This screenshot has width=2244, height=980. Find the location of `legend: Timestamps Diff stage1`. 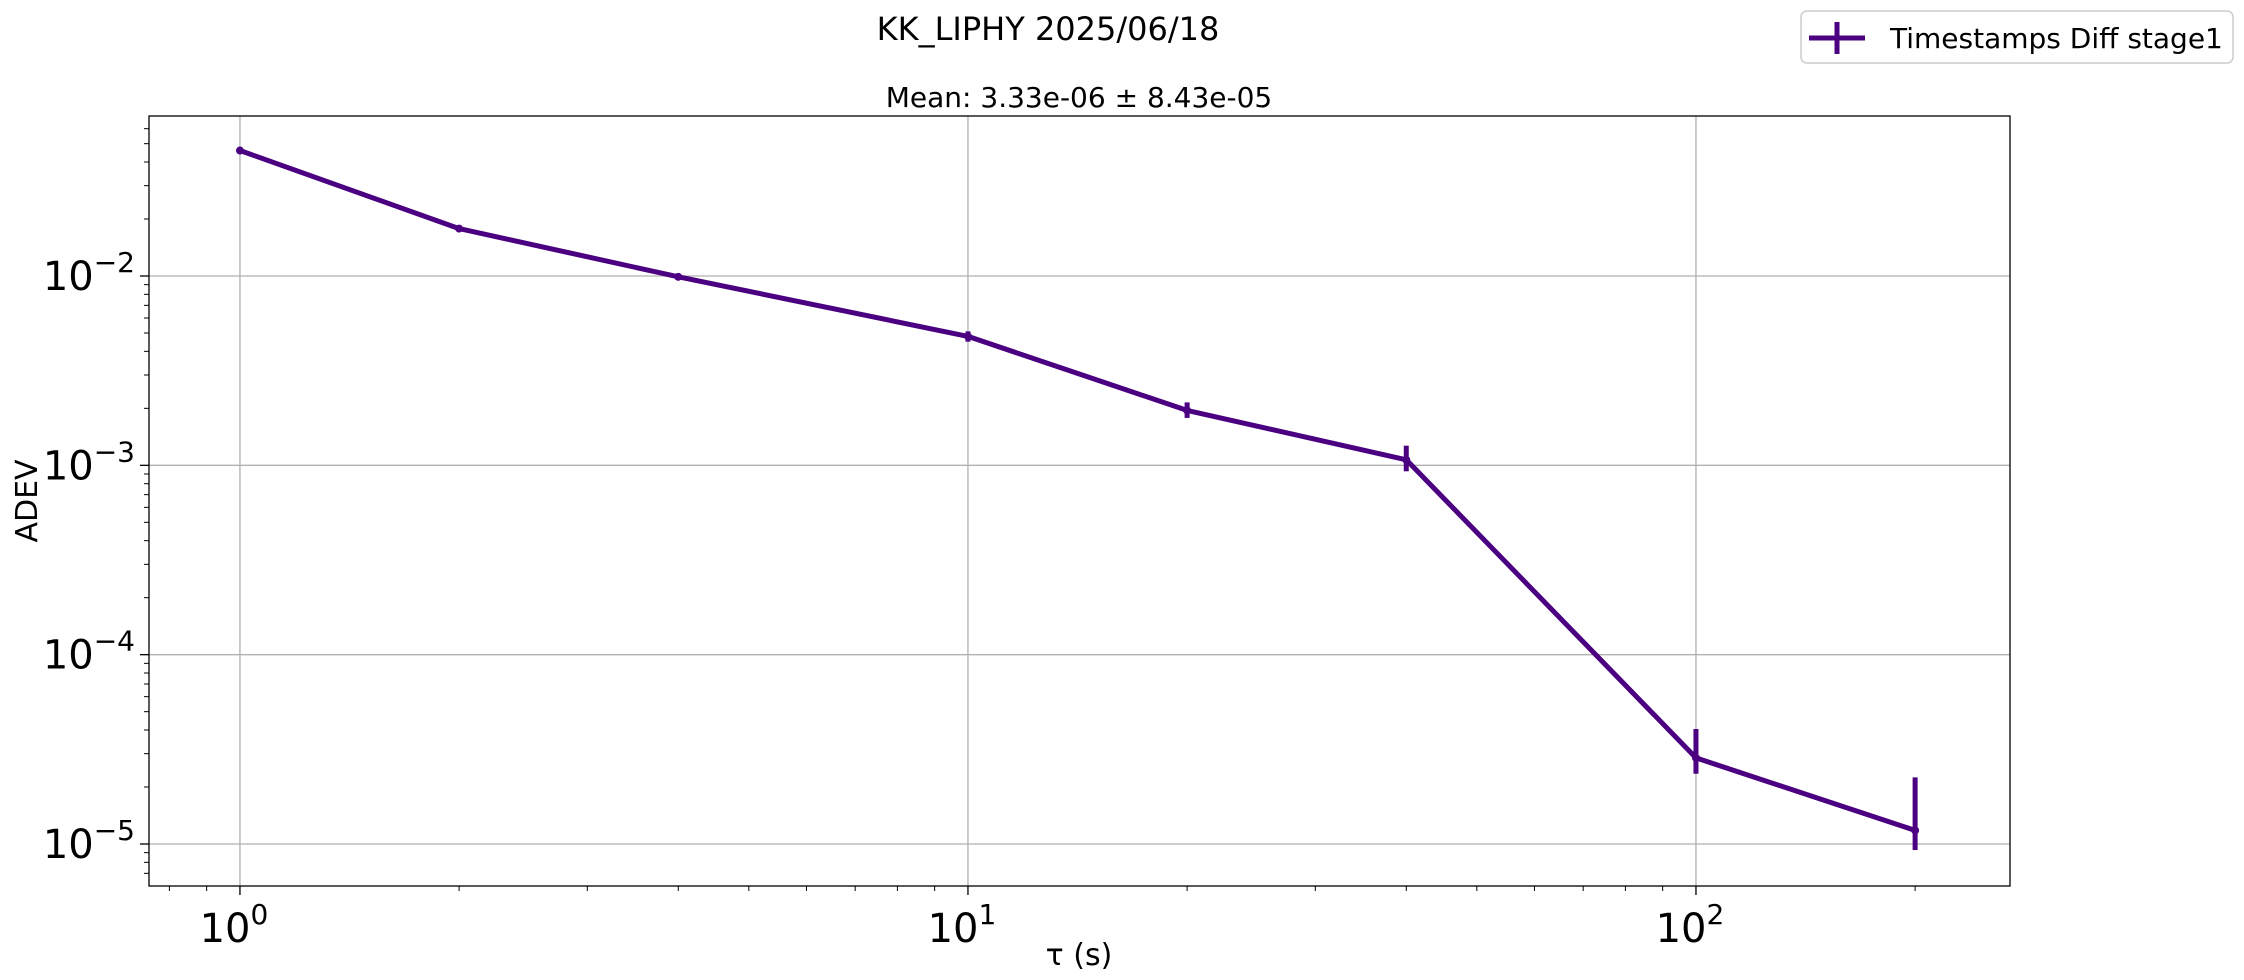

legend: Timestamps Diff stage1 is located at coordinates (2017, 37).